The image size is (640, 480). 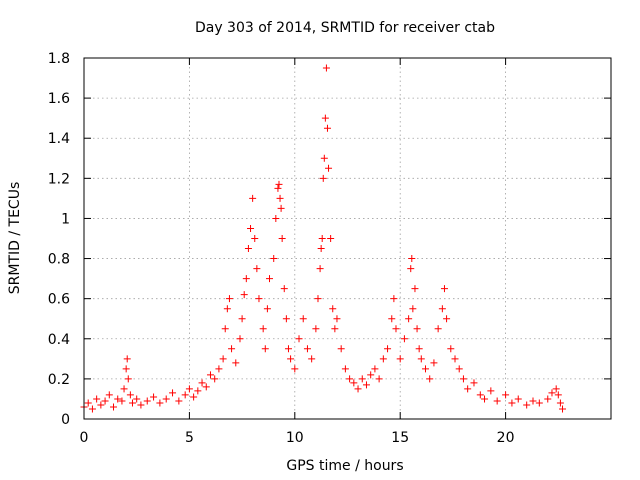 What do you see at coordinates (59, 59) in the screenshot?
I see `y-tick-label: 1.8` at bounding box center [59, 59].